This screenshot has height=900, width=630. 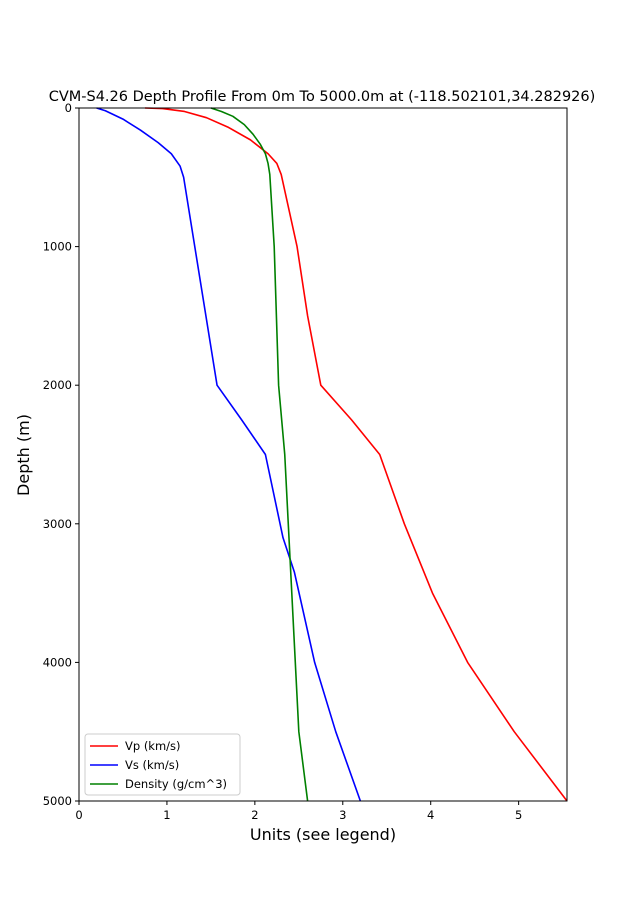 I want to click on x-tick-label: 0, so click(x=78, y=815).